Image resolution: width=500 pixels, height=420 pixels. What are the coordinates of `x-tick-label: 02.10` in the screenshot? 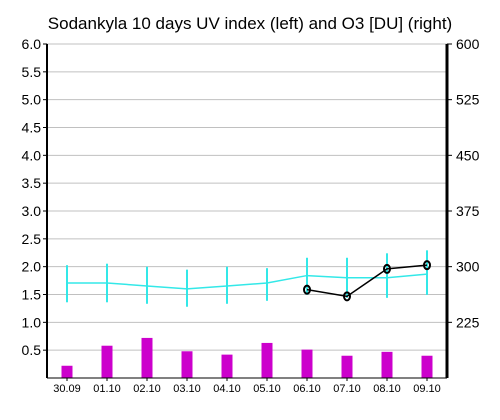 It's located at (147, 389).